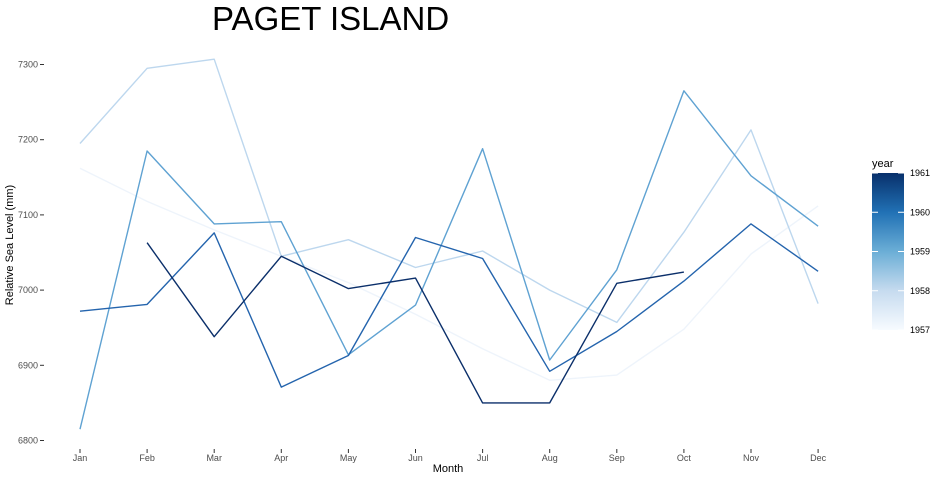 This screenshot has width=940, height=480. I want to click on y-tick-label: 6900, so click(28, 365).